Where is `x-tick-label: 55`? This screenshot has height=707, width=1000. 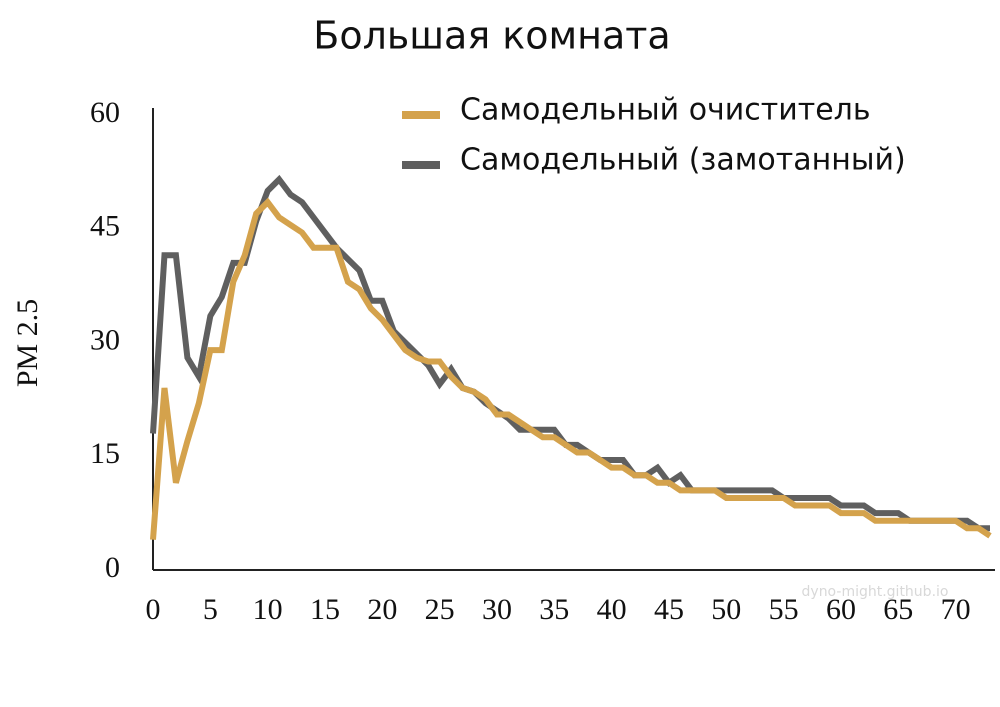
x-tick-label: 55 is located at coordinates (784, 609).